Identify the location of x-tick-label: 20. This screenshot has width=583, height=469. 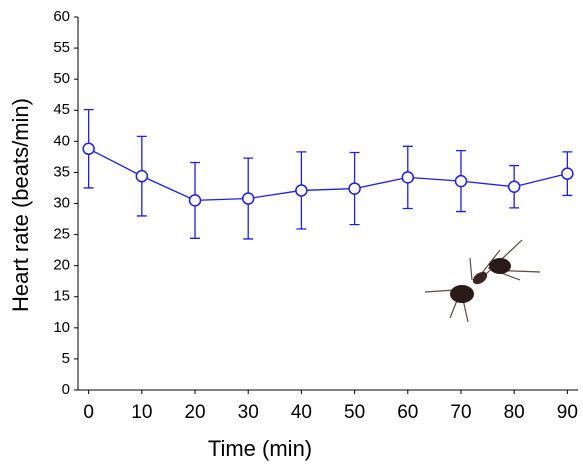
(194, 412).